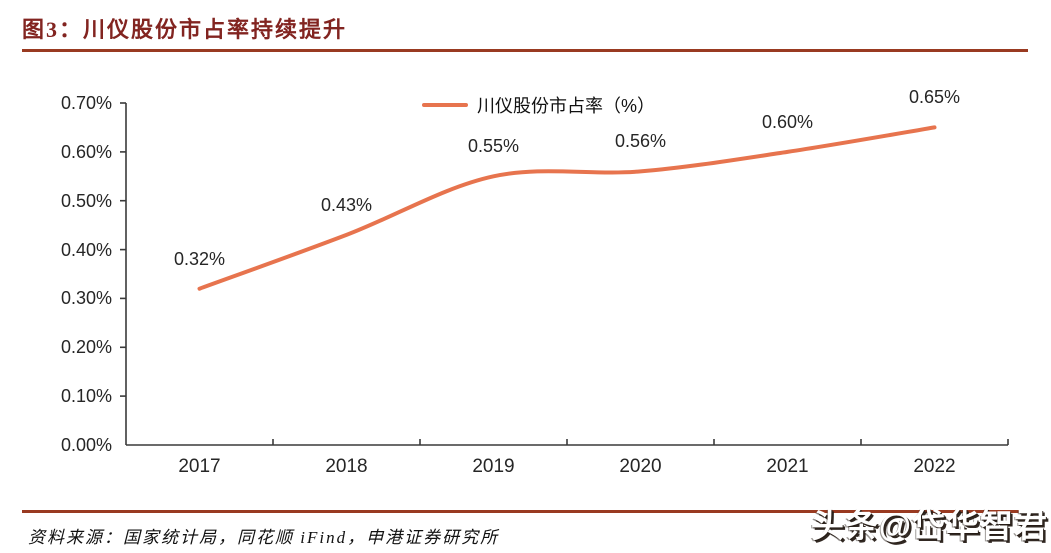 This screenshot has height=553, width=1051. I want to click on source-note: 资料来源：国家统计局，同花顺 iFind，申港证券研究所, so click(264, 537).